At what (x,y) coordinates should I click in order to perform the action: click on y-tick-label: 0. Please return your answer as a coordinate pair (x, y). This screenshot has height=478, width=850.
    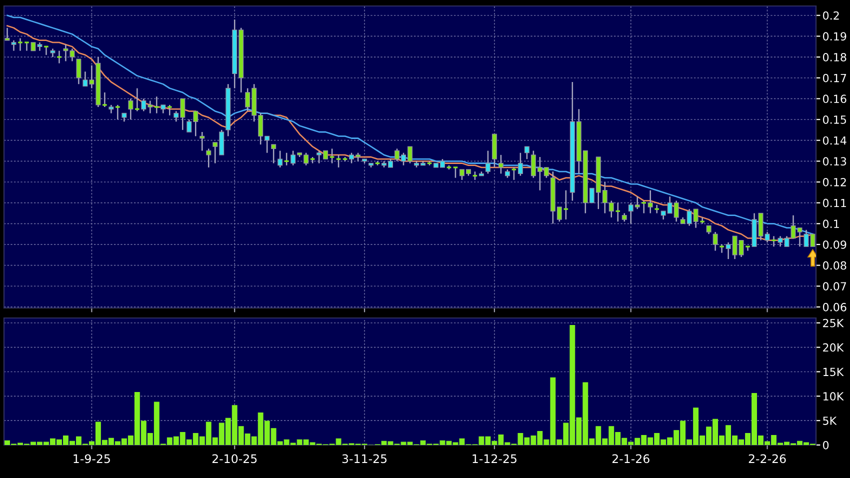
    Looking at the image, I should click on (825, 445).